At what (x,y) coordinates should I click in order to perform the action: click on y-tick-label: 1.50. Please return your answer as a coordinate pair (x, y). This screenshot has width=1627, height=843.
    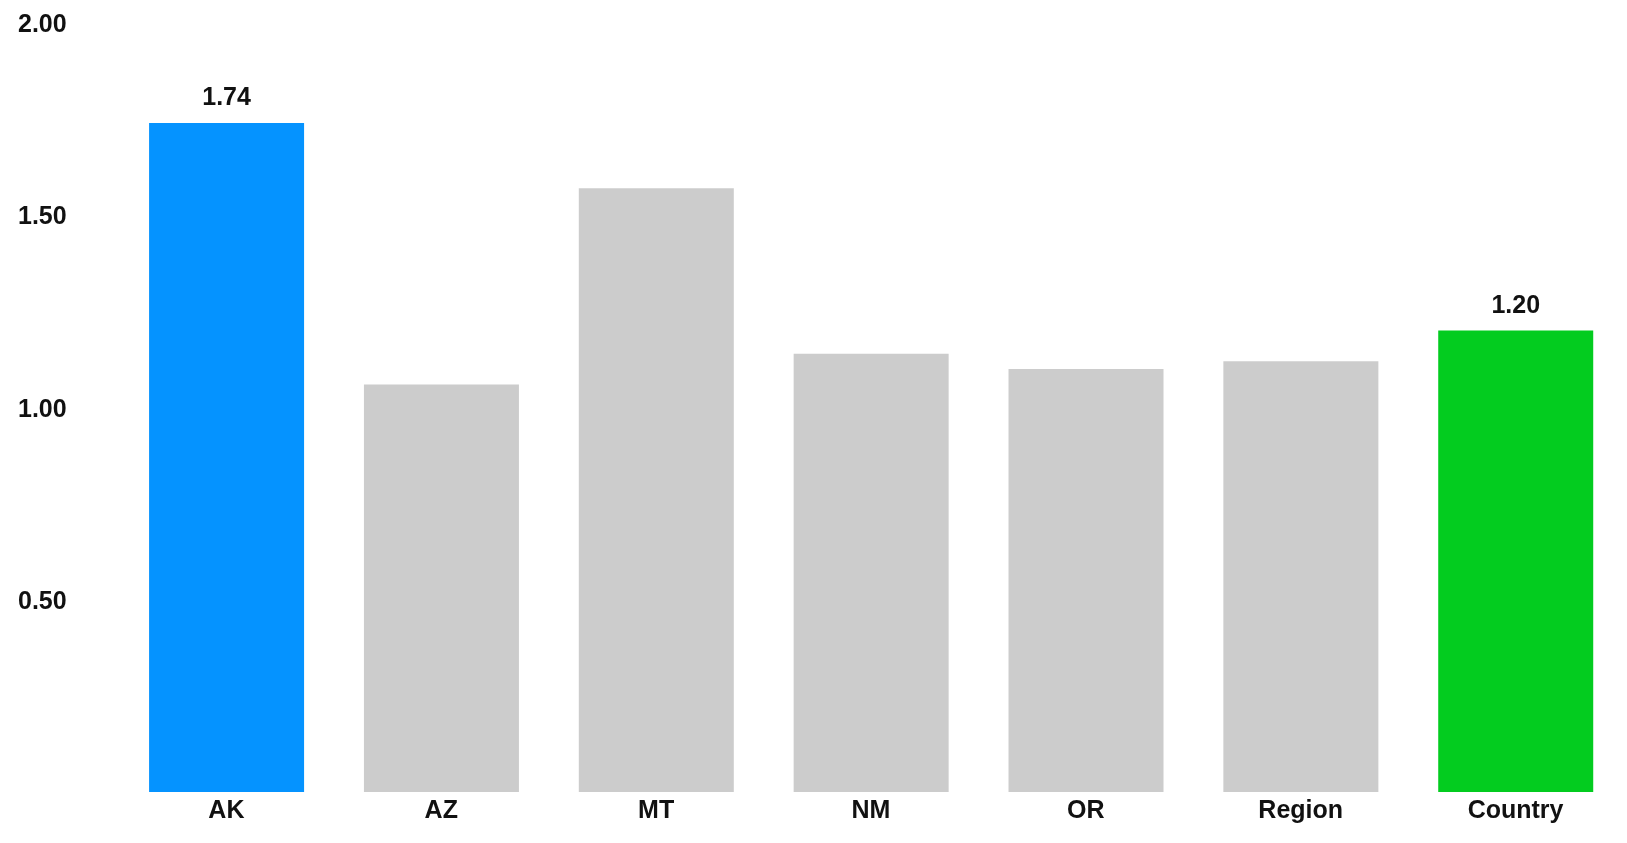
    Looking at the image, I should click on (42, 215).